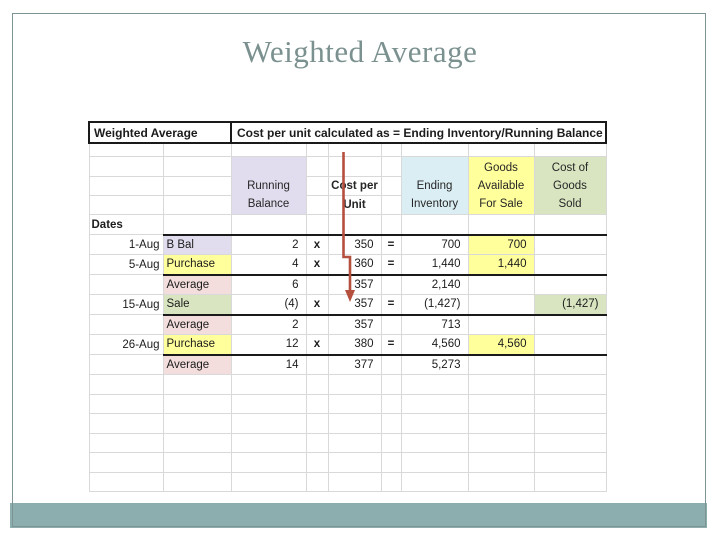 The height and width of the screenshot is (540, 720). What do you see at coordinates (268, 265) in the screenshot?
I see `cell-qty: 4` at bounding box center [268, 265].